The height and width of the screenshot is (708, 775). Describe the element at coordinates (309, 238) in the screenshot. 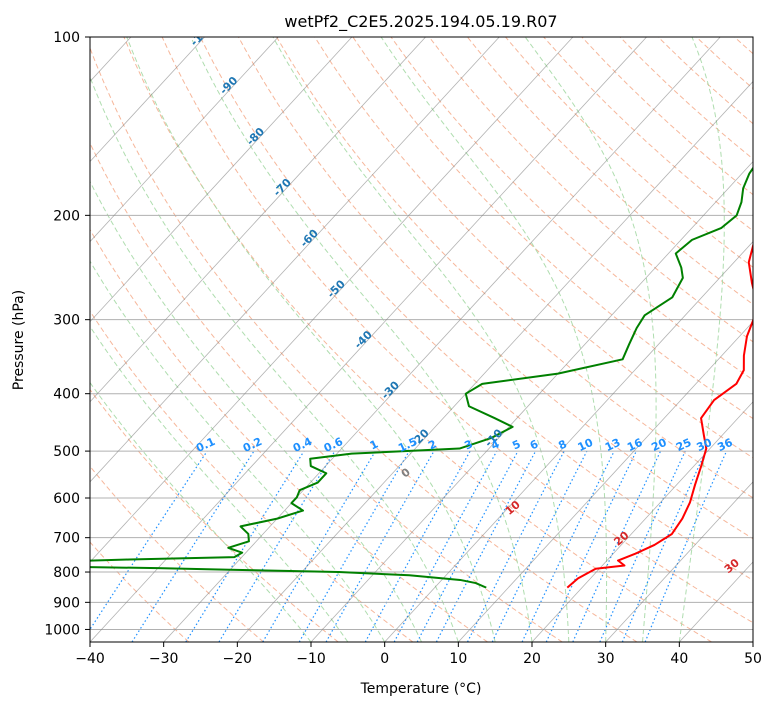

I see `isotherm-label: -60` at that location.